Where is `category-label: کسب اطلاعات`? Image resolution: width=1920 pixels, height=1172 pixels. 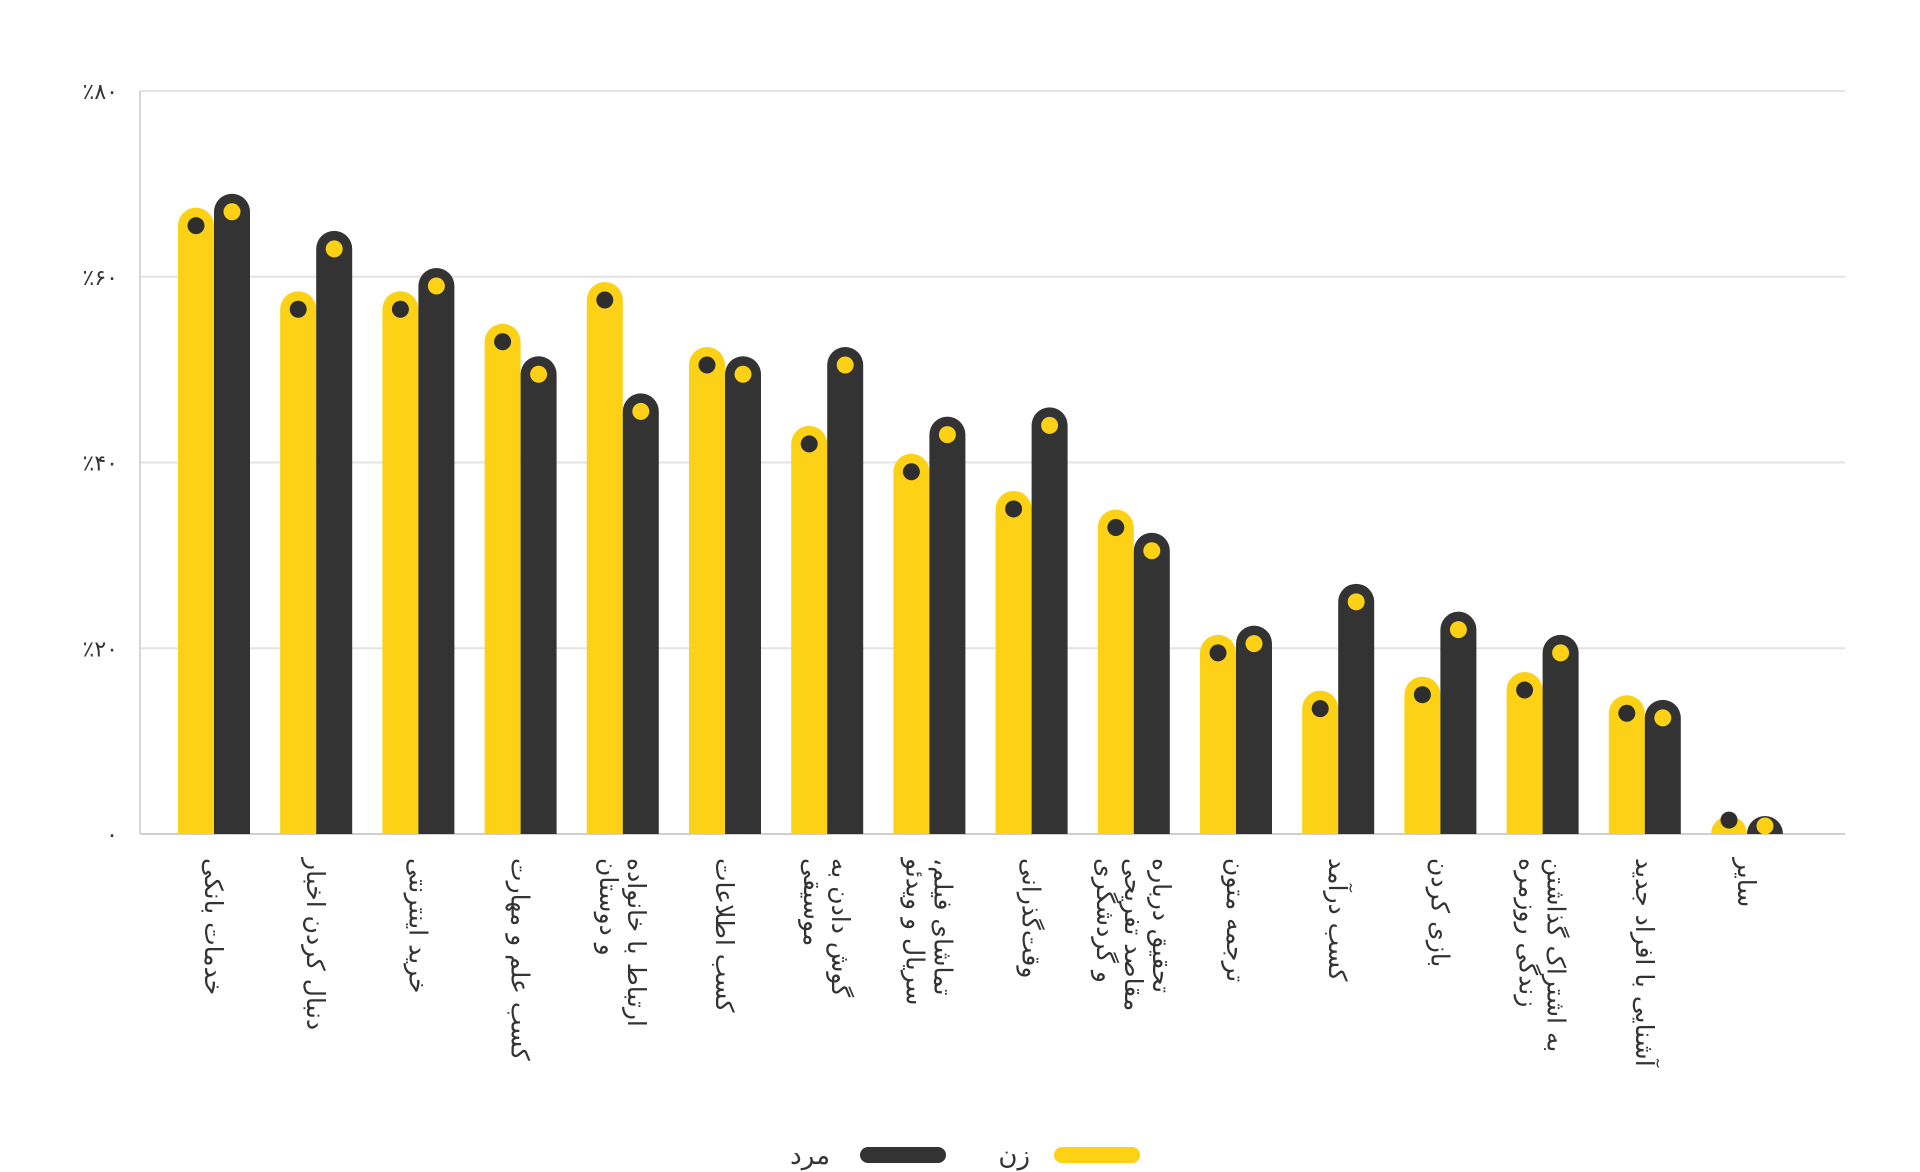
category-label: کسب اطلاعات is located at coordinates (724, 935).